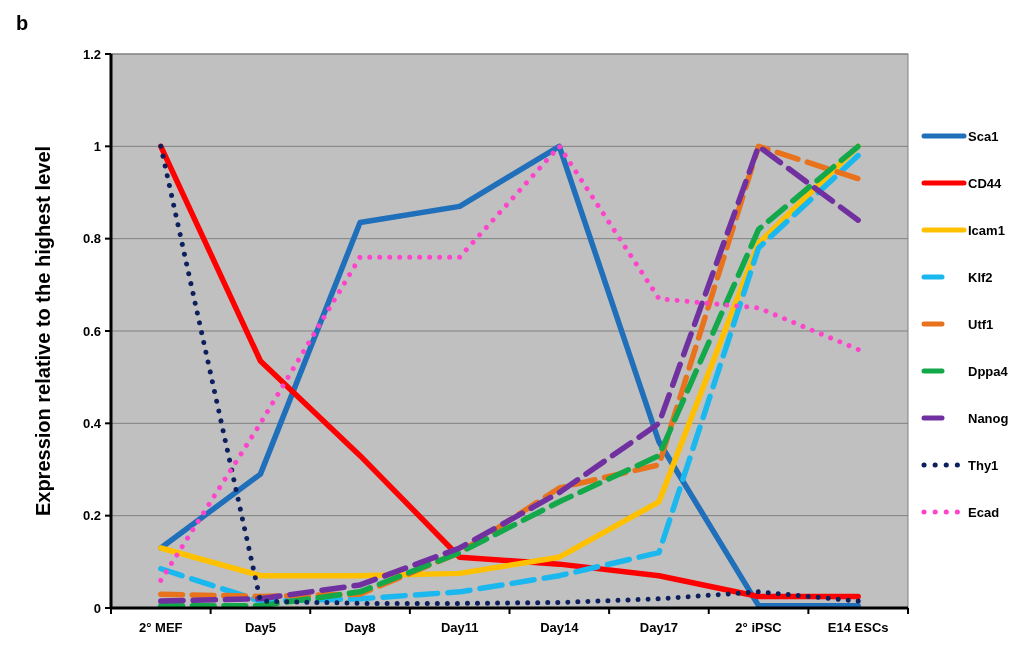 This screenshot has height=648, width=1027. I want to click on text: b, so click(22, 23).